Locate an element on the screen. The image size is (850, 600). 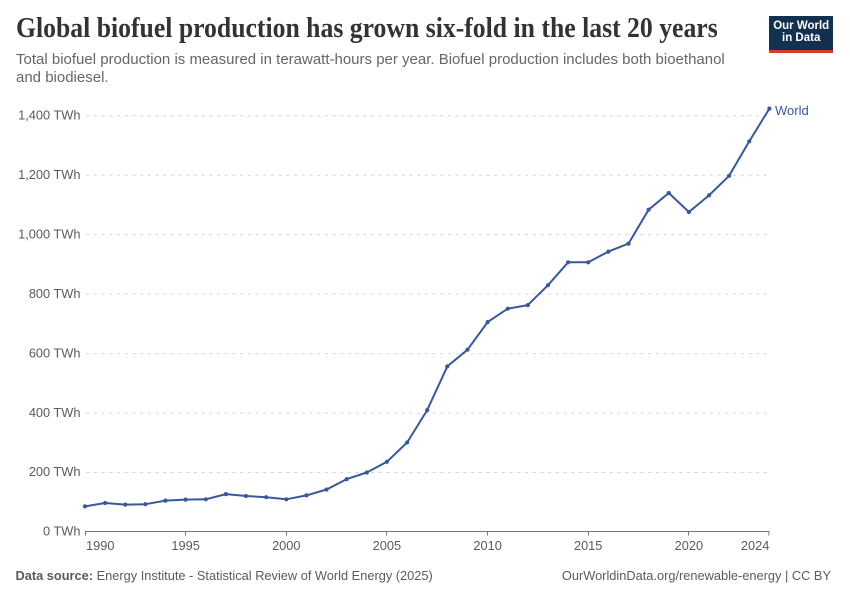
svg-text: 1,400 TWh is located at coordinates (49, 114).